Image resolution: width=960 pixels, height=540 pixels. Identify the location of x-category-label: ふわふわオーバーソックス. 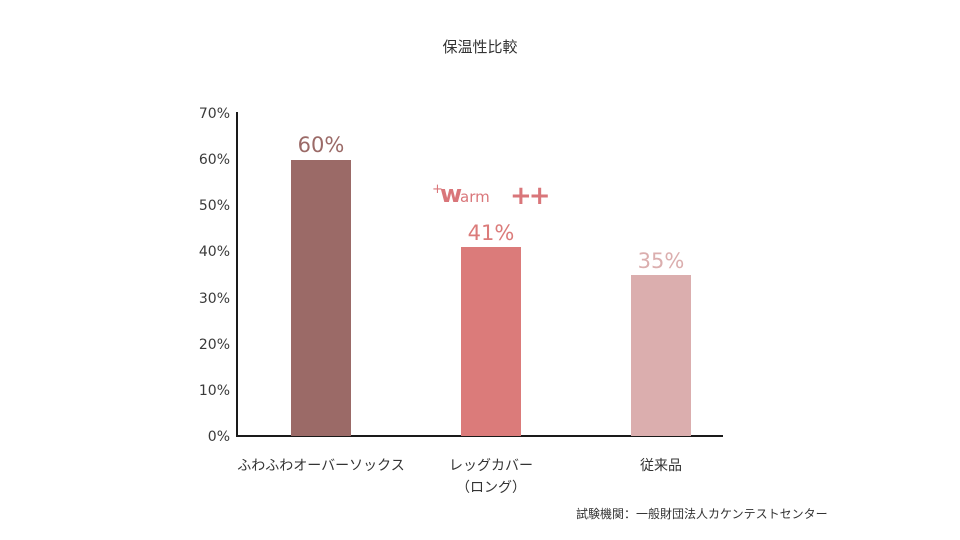
(321, 466).